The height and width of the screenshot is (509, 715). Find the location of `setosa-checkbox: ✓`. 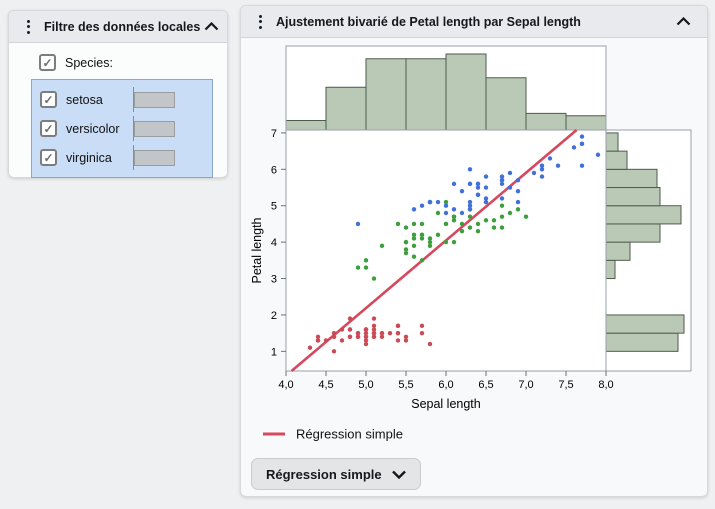

setosa-checkbox: ✓ is located at coordinates (48, 99).